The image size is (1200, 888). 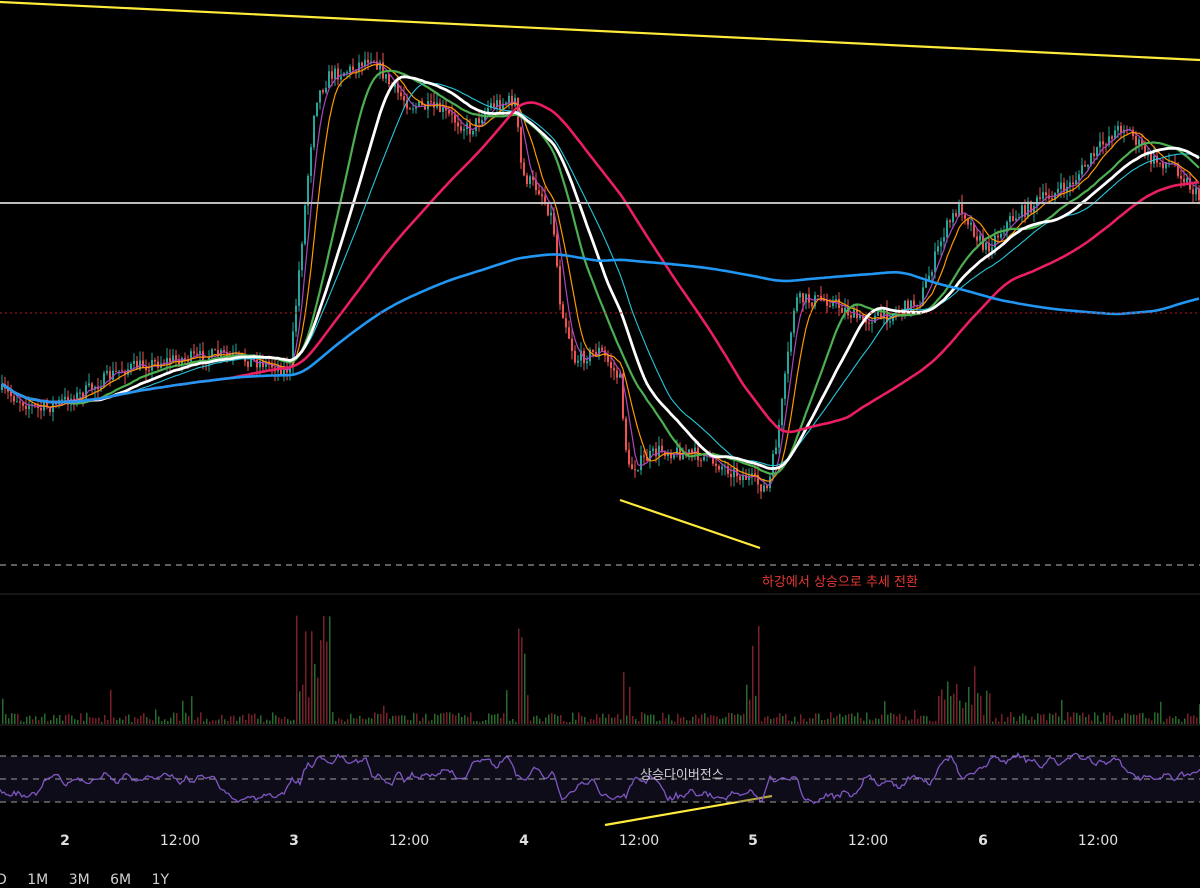 I want to click on rsi-panel, so click(x=600, y=778).